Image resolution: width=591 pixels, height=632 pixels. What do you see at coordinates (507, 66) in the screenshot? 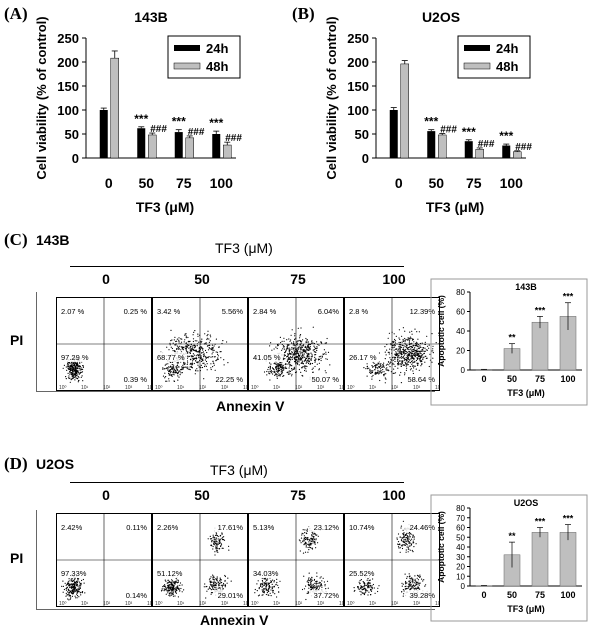
I see `b-legend-label: 48h` at bounding box center [507, 66].